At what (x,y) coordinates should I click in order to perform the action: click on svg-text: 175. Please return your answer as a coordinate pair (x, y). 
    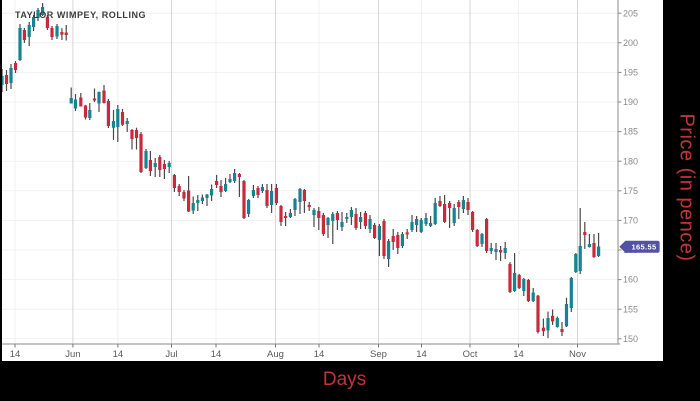
    Looking at the image, I should click on (630, 191).